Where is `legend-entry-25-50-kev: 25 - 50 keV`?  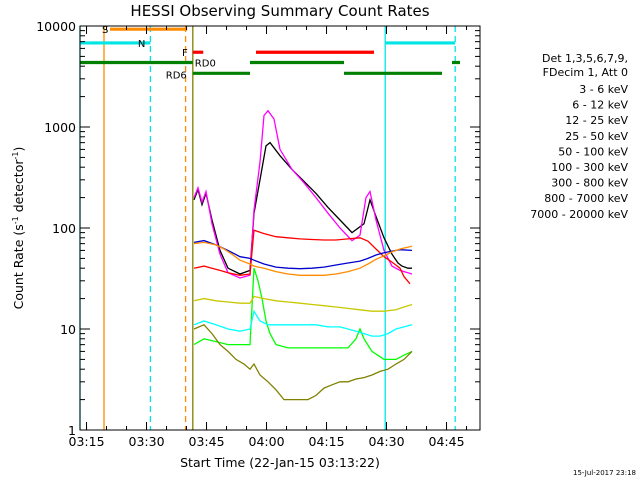
legend-entry-25-50-kev: 25 - 50 keV is located at coordinates (596, 136).